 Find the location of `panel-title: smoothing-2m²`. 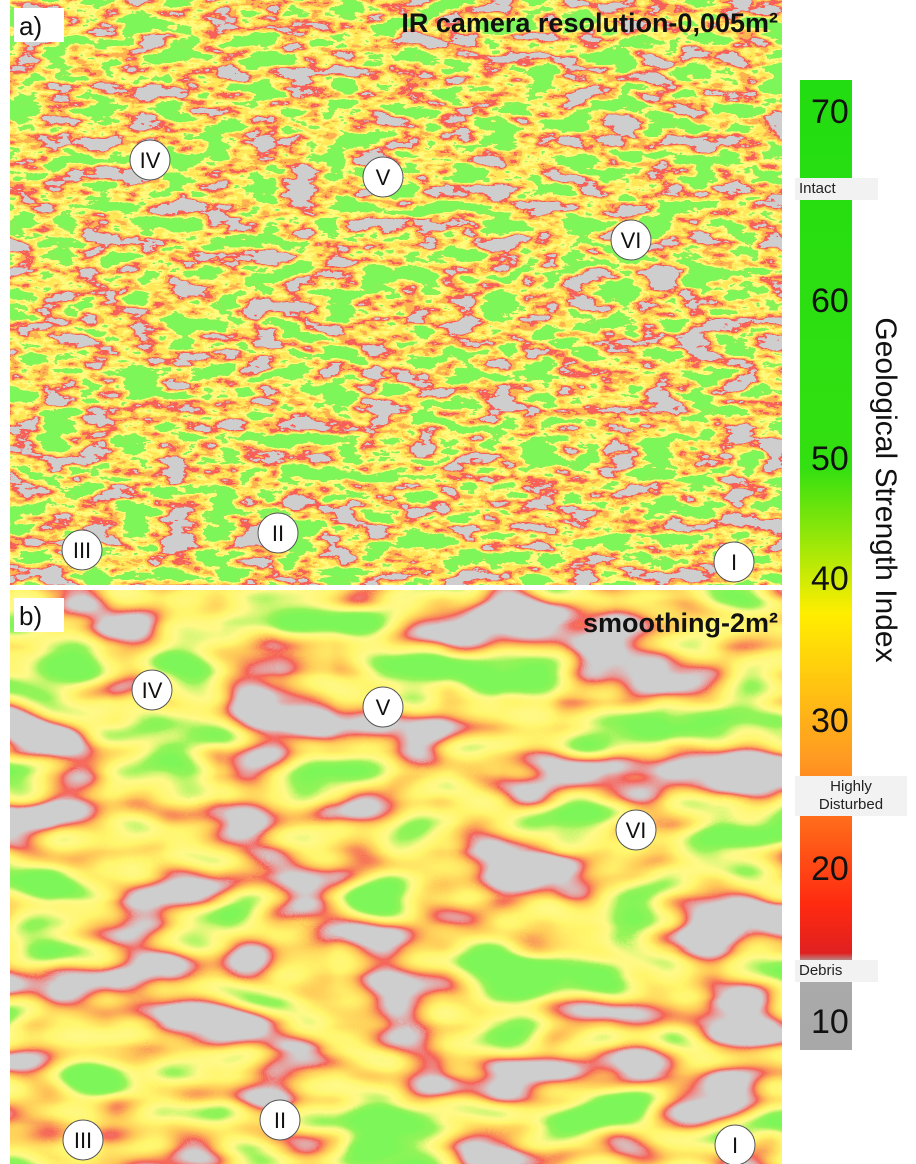

panel-title: smoothing-2m² is located at coordinates (680, 623).